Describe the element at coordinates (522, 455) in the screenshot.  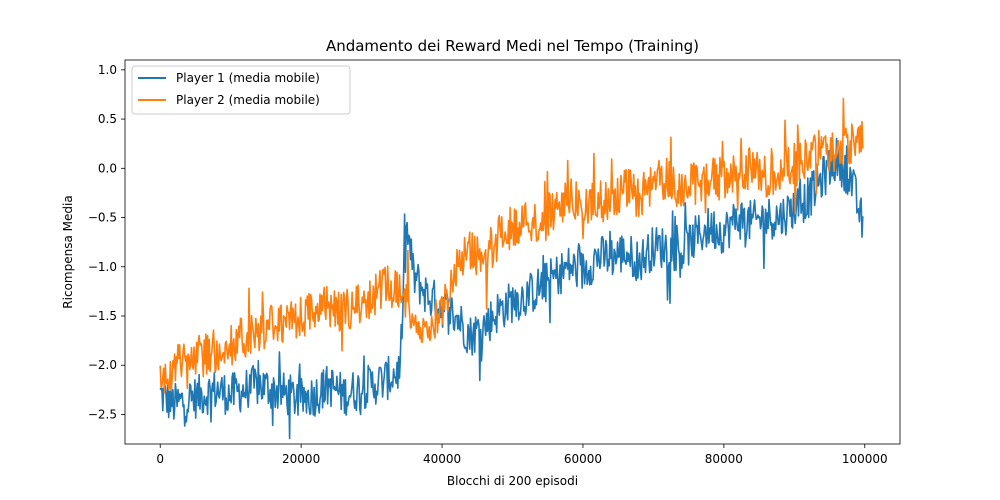
I see `x-axis: 0 20000 40000 60000 80000 100000` at that location.